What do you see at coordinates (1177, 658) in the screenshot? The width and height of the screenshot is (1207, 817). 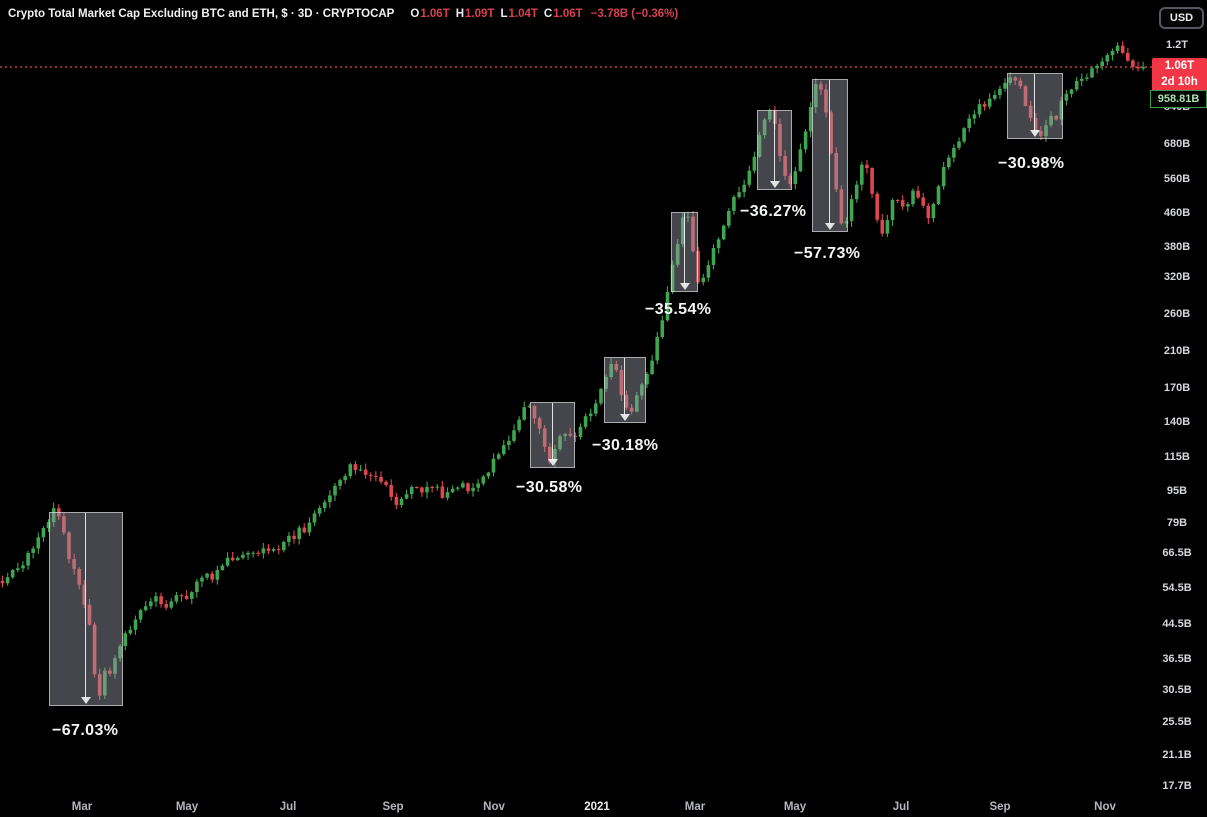 I see `price-tick-label: 36.5B` at bounding box center [1177, 658].